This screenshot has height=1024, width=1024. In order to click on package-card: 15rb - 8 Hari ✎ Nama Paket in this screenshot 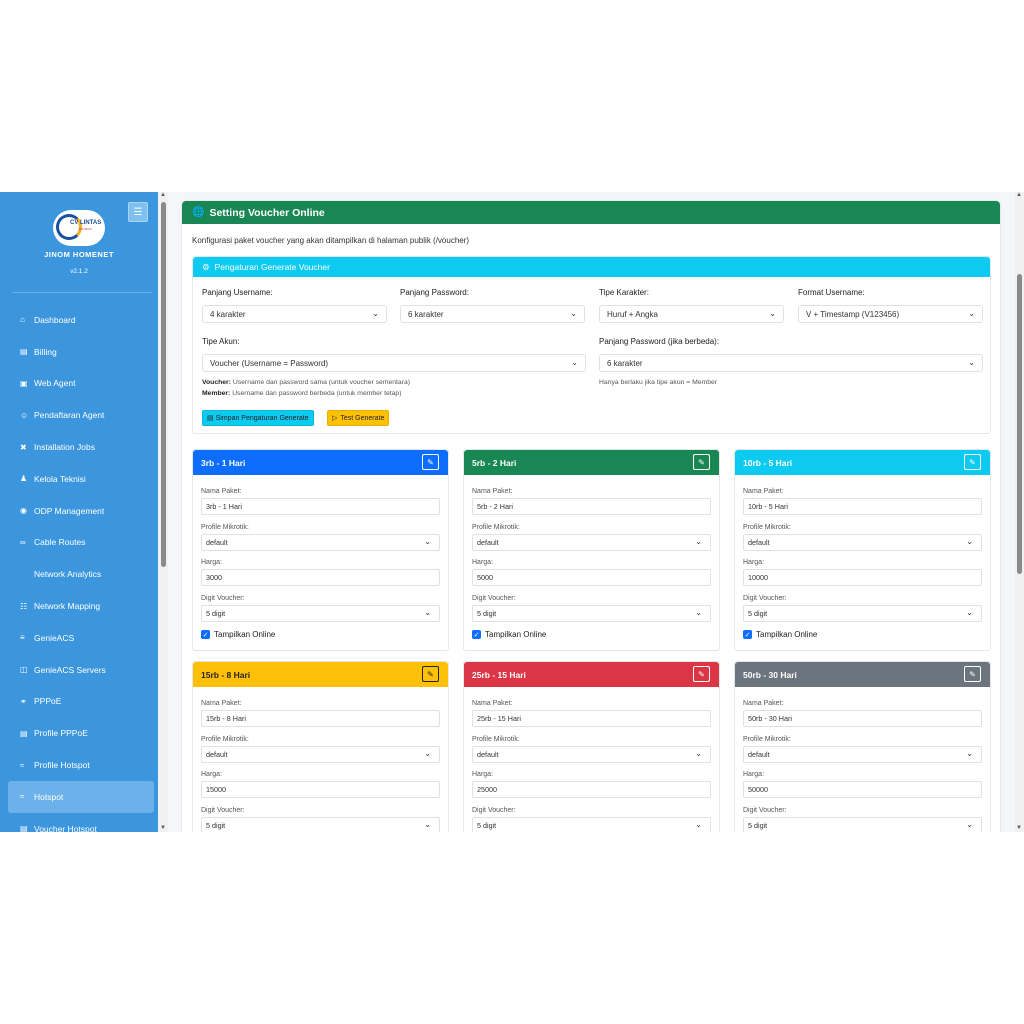, I will do `click(320, 746)`.